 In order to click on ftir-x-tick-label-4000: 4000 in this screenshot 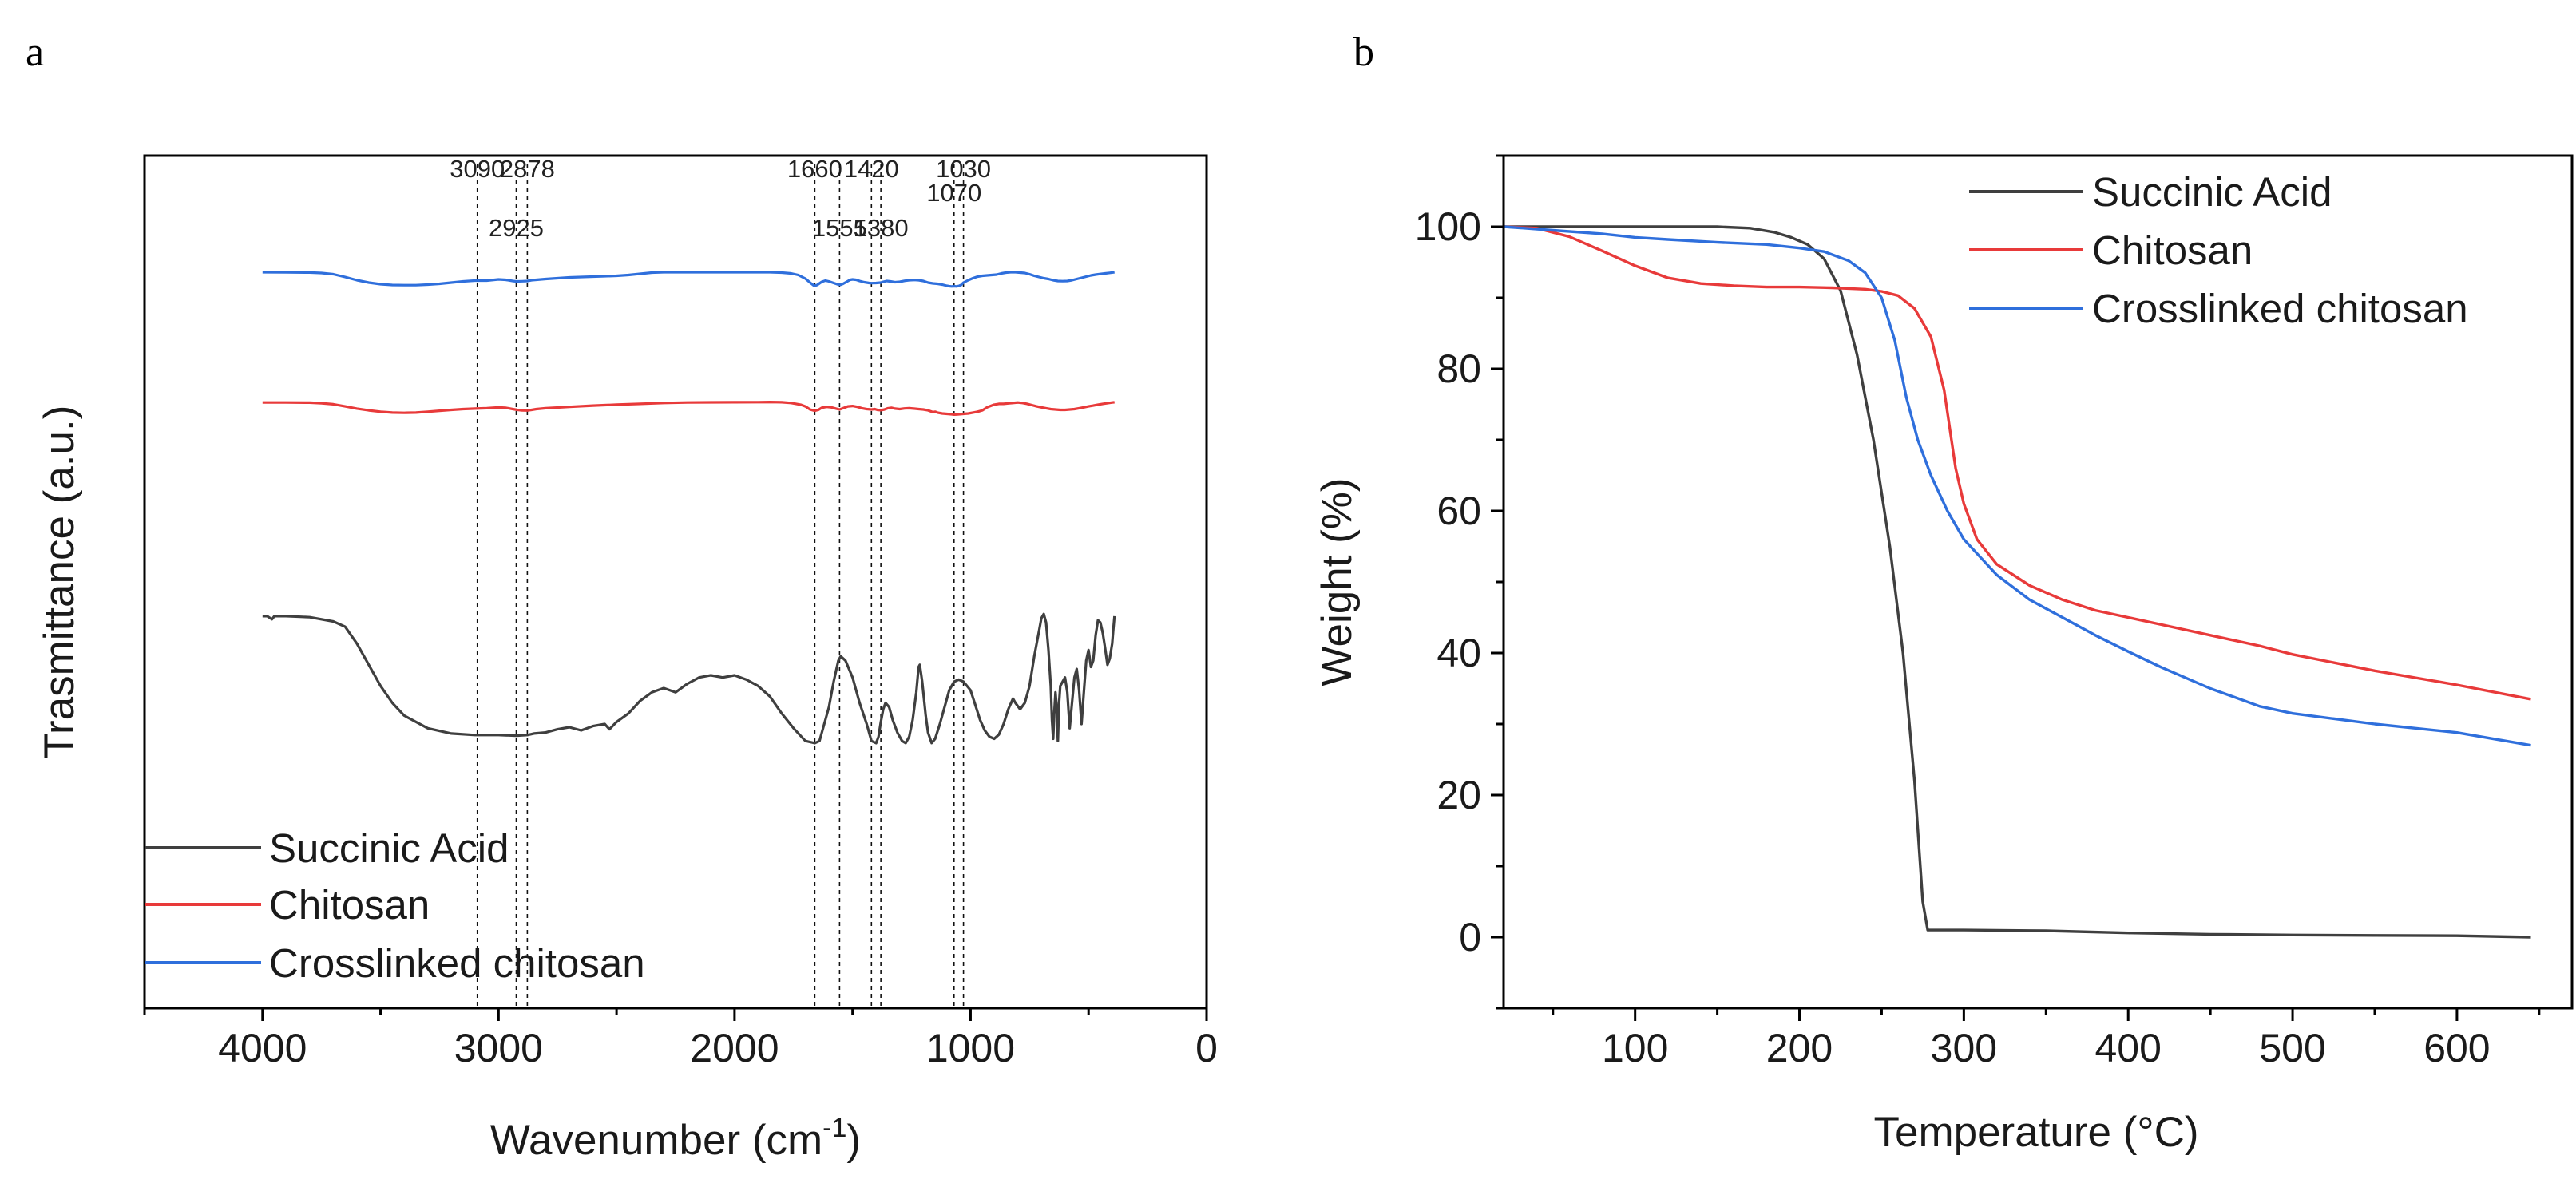, I will do `click(262, 1048)`.